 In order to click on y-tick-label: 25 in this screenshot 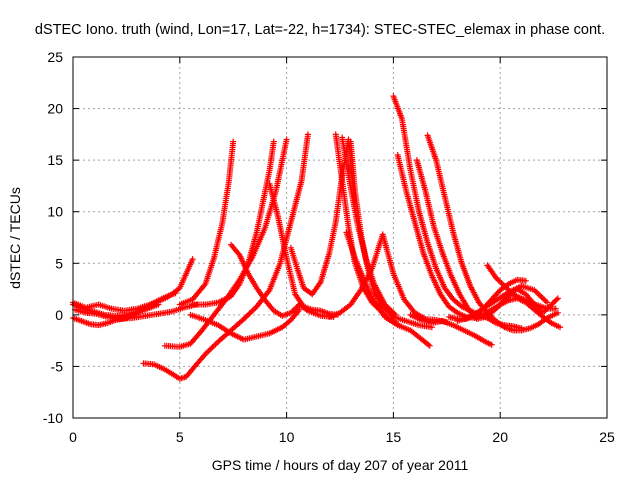, I will do `click(55, 57)`.